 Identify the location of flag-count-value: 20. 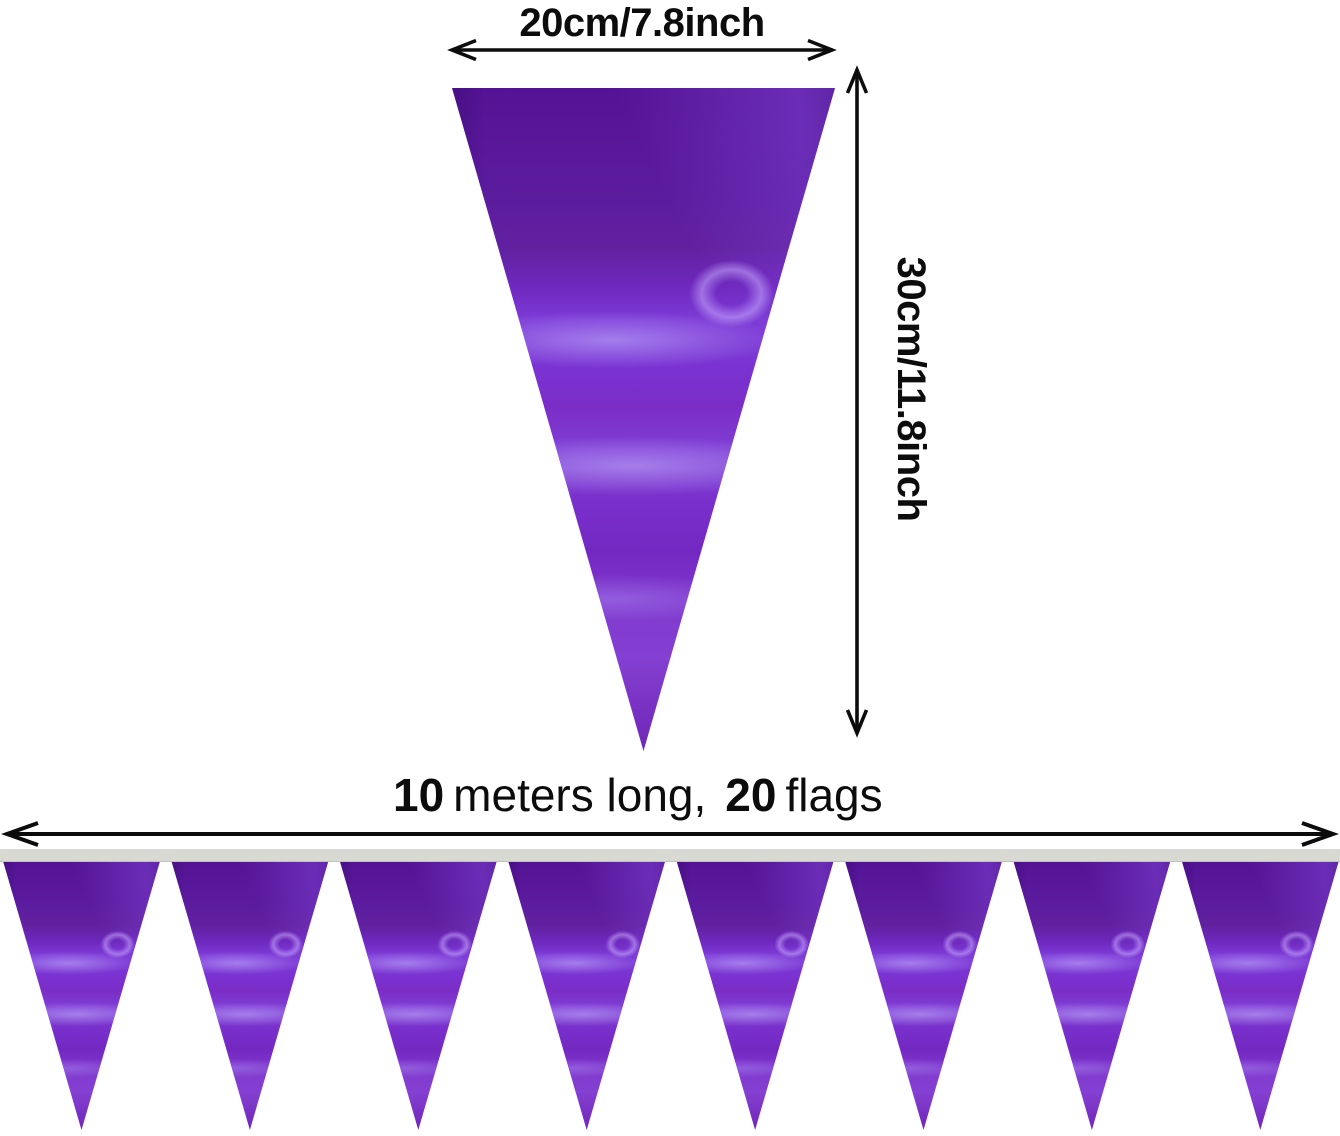
(751, 795).